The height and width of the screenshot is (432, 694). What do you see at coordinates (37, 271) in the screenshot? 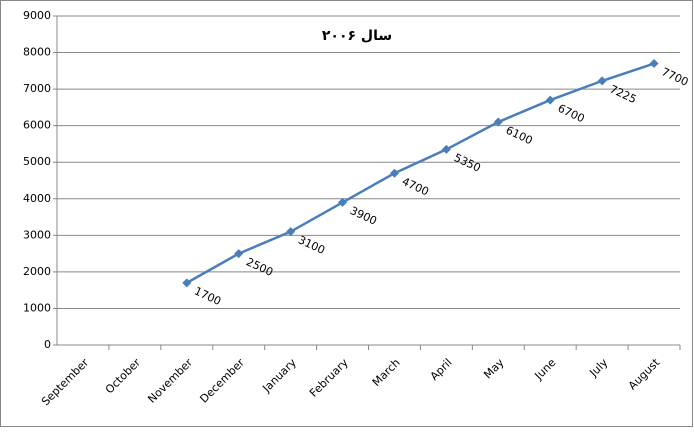
I see `y-tick-label: 2000` at bounding box center [37, 271].